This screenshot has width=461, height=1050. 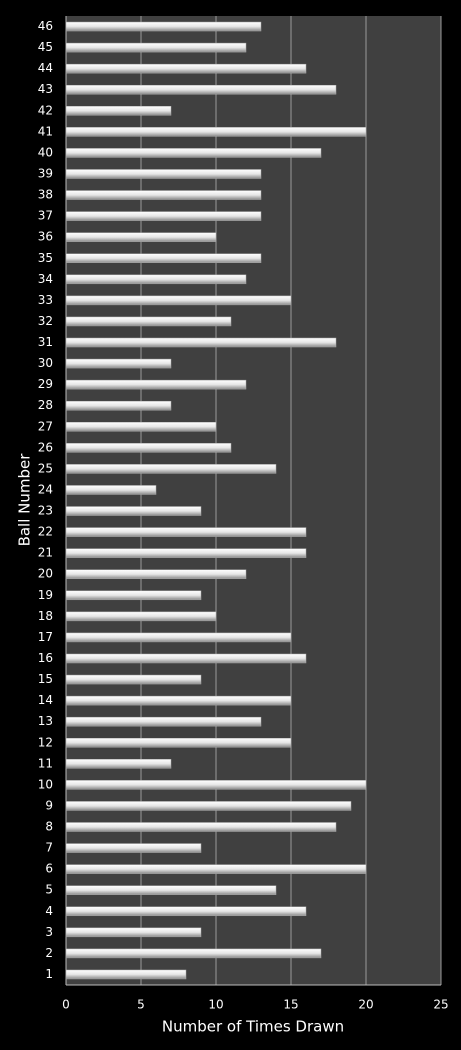 I want to click on y-tick-label: 36, so click(x=45, y=237).